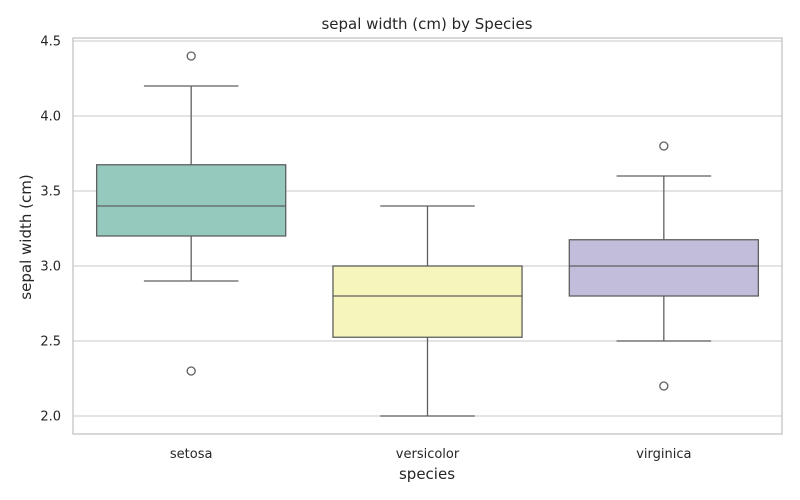 The image size is (800, 500). Describe the element at coordinates (50, 192) in the screenshot. I see `y-tick-label: 3.5` at that location.